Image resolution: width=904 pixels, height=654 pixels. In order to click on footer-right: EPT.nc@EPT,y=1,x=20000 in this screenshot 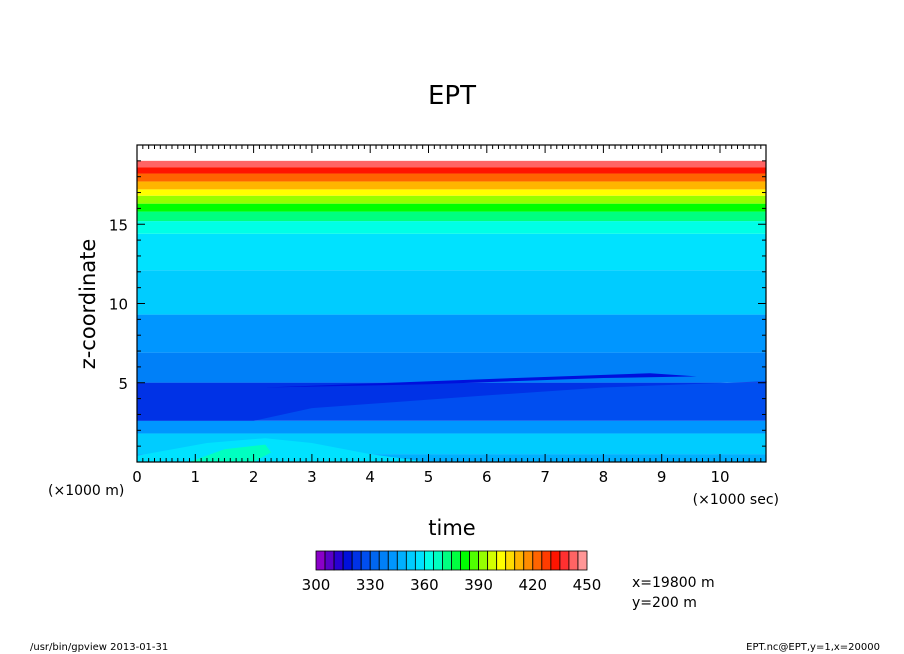, I will do `click(813, 647)`.